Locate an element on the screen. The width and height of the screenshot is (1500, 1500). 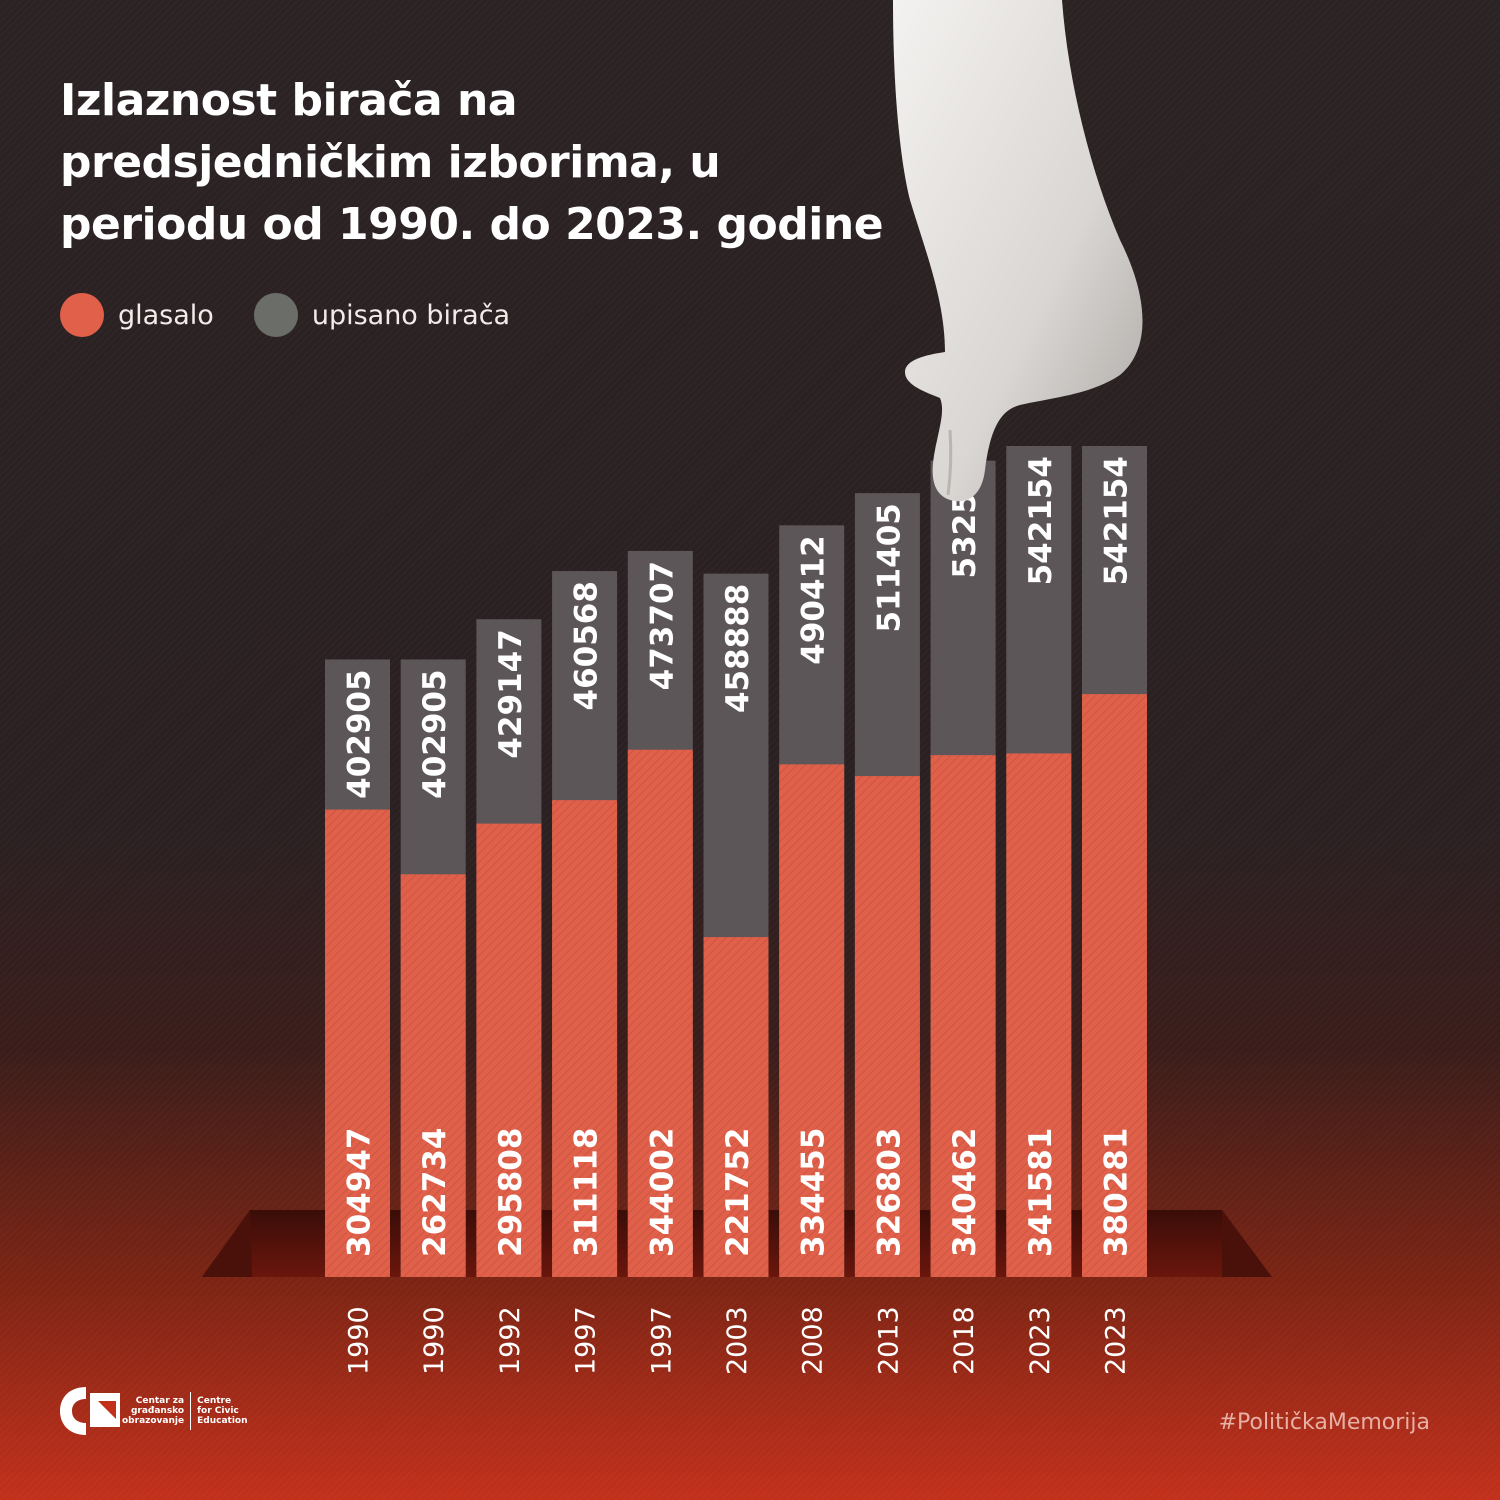
logo-separator is located at coordinates (191, 1411).